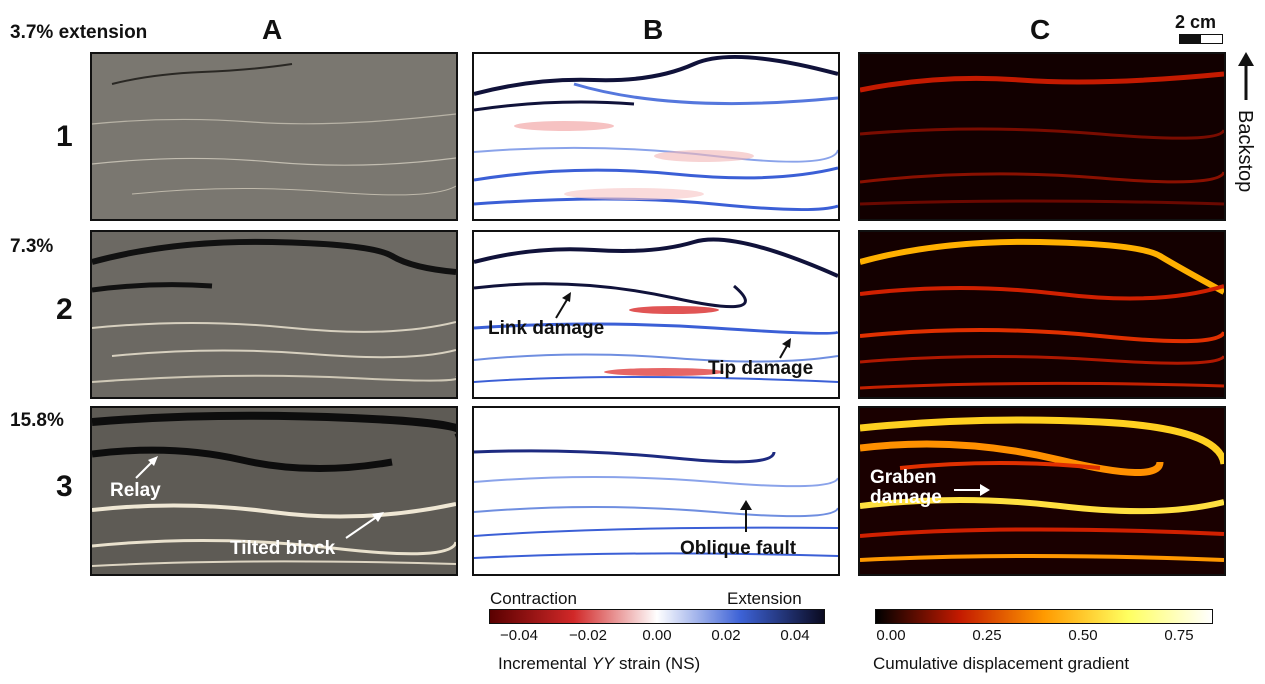 The image size is (1265, 684). I want to click on annotation-graben-damage: Graben damage, so click(906, 487).